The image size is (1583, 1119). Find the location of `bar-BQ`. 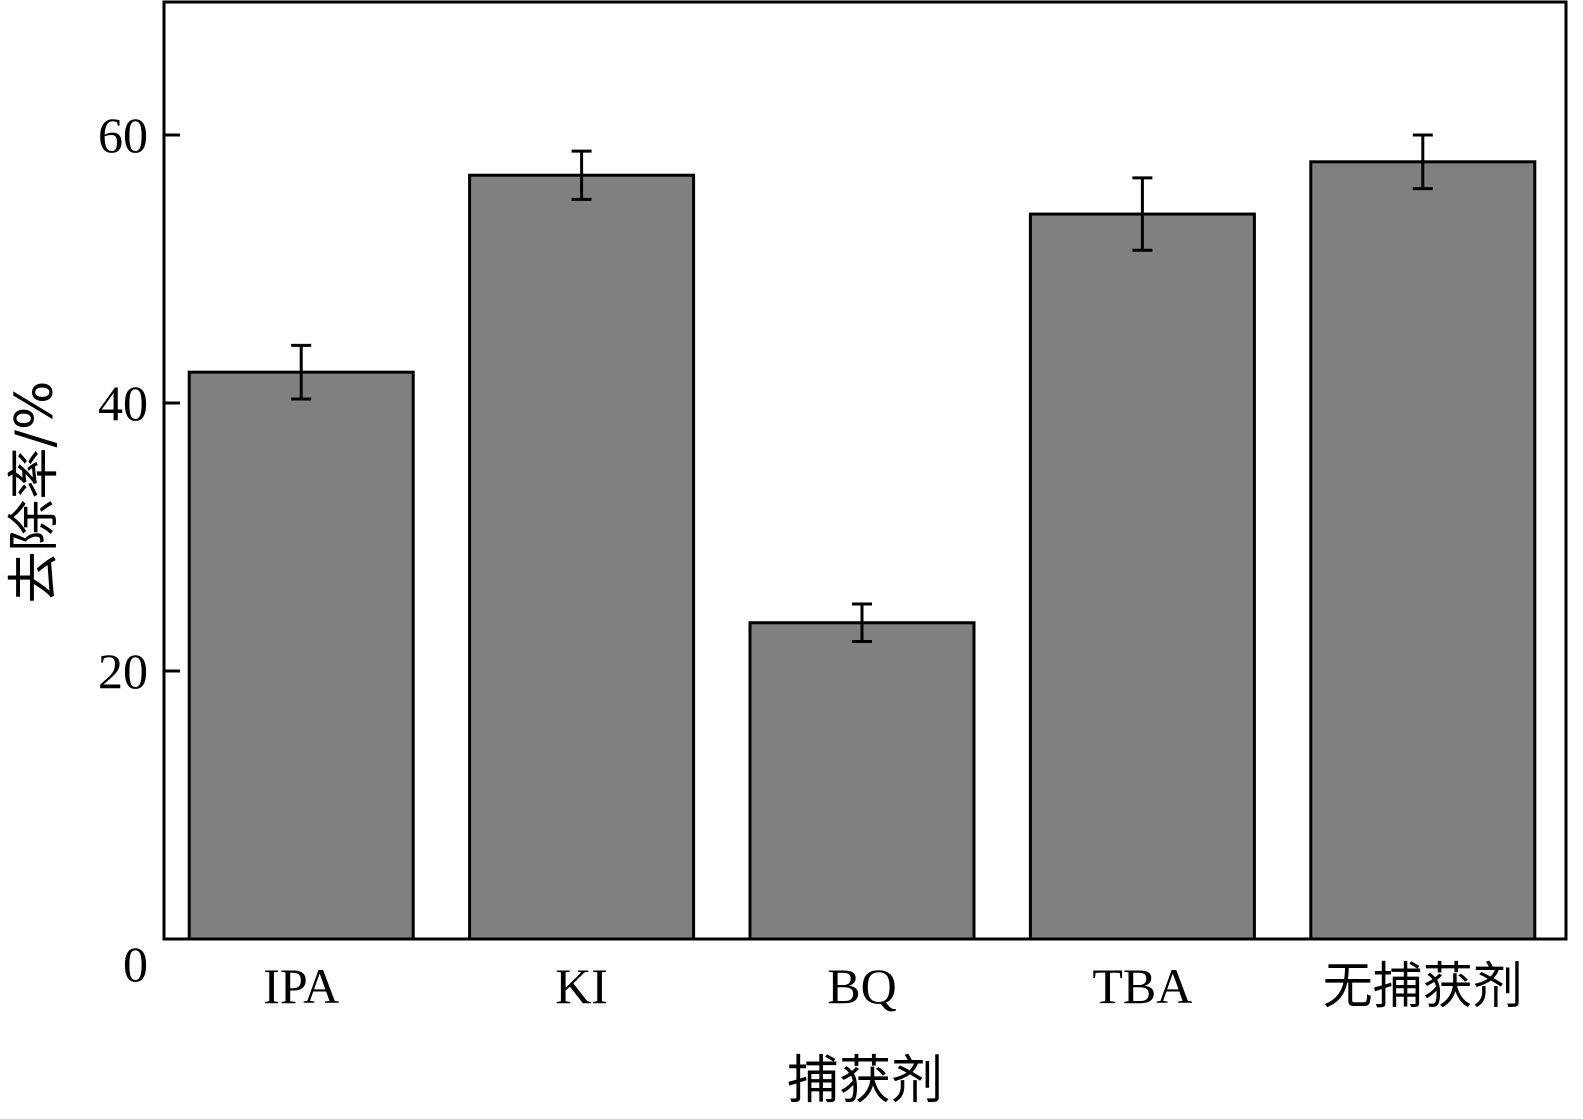

bar-BQ is located at coordinates (862, 781).